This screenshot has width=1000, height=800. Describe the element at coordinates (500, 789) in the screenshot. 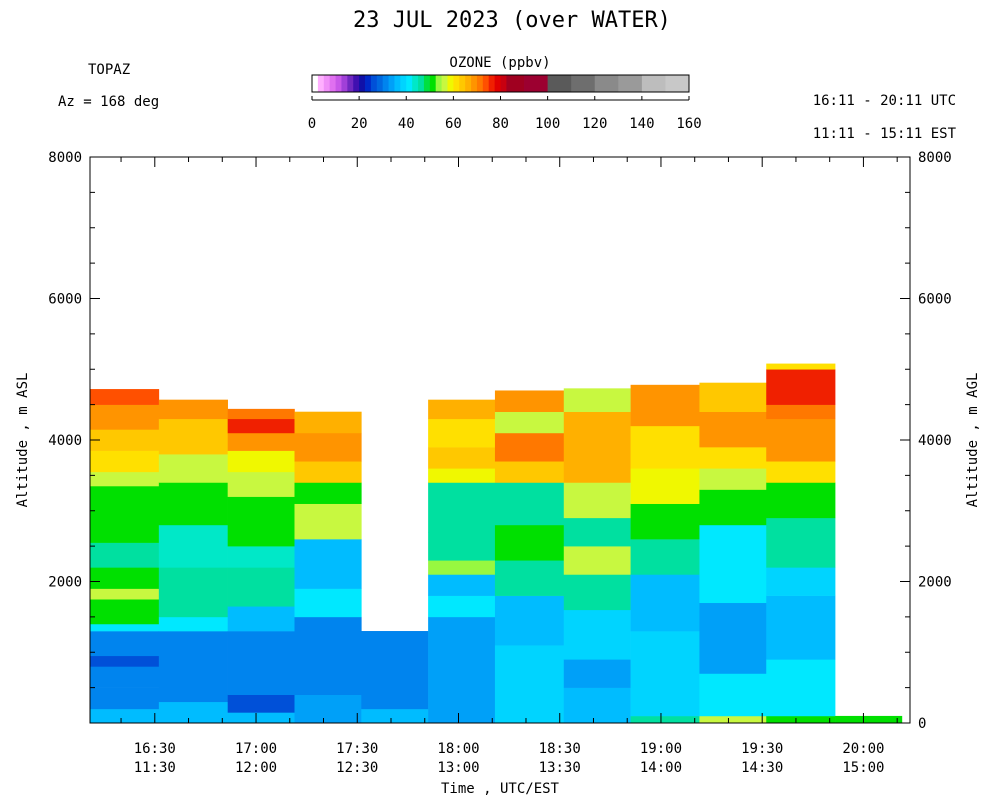

I see `x-axis-label: Time , UTC/EST` at that location.